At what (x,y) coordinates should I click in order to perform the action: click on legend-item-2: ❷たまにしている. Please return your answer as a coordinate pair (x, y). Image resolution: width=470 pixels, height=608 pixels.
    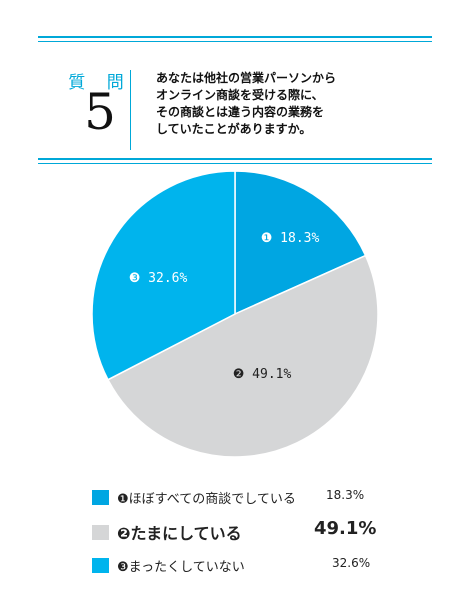
    Looking at the image, I should click on (167, 532).